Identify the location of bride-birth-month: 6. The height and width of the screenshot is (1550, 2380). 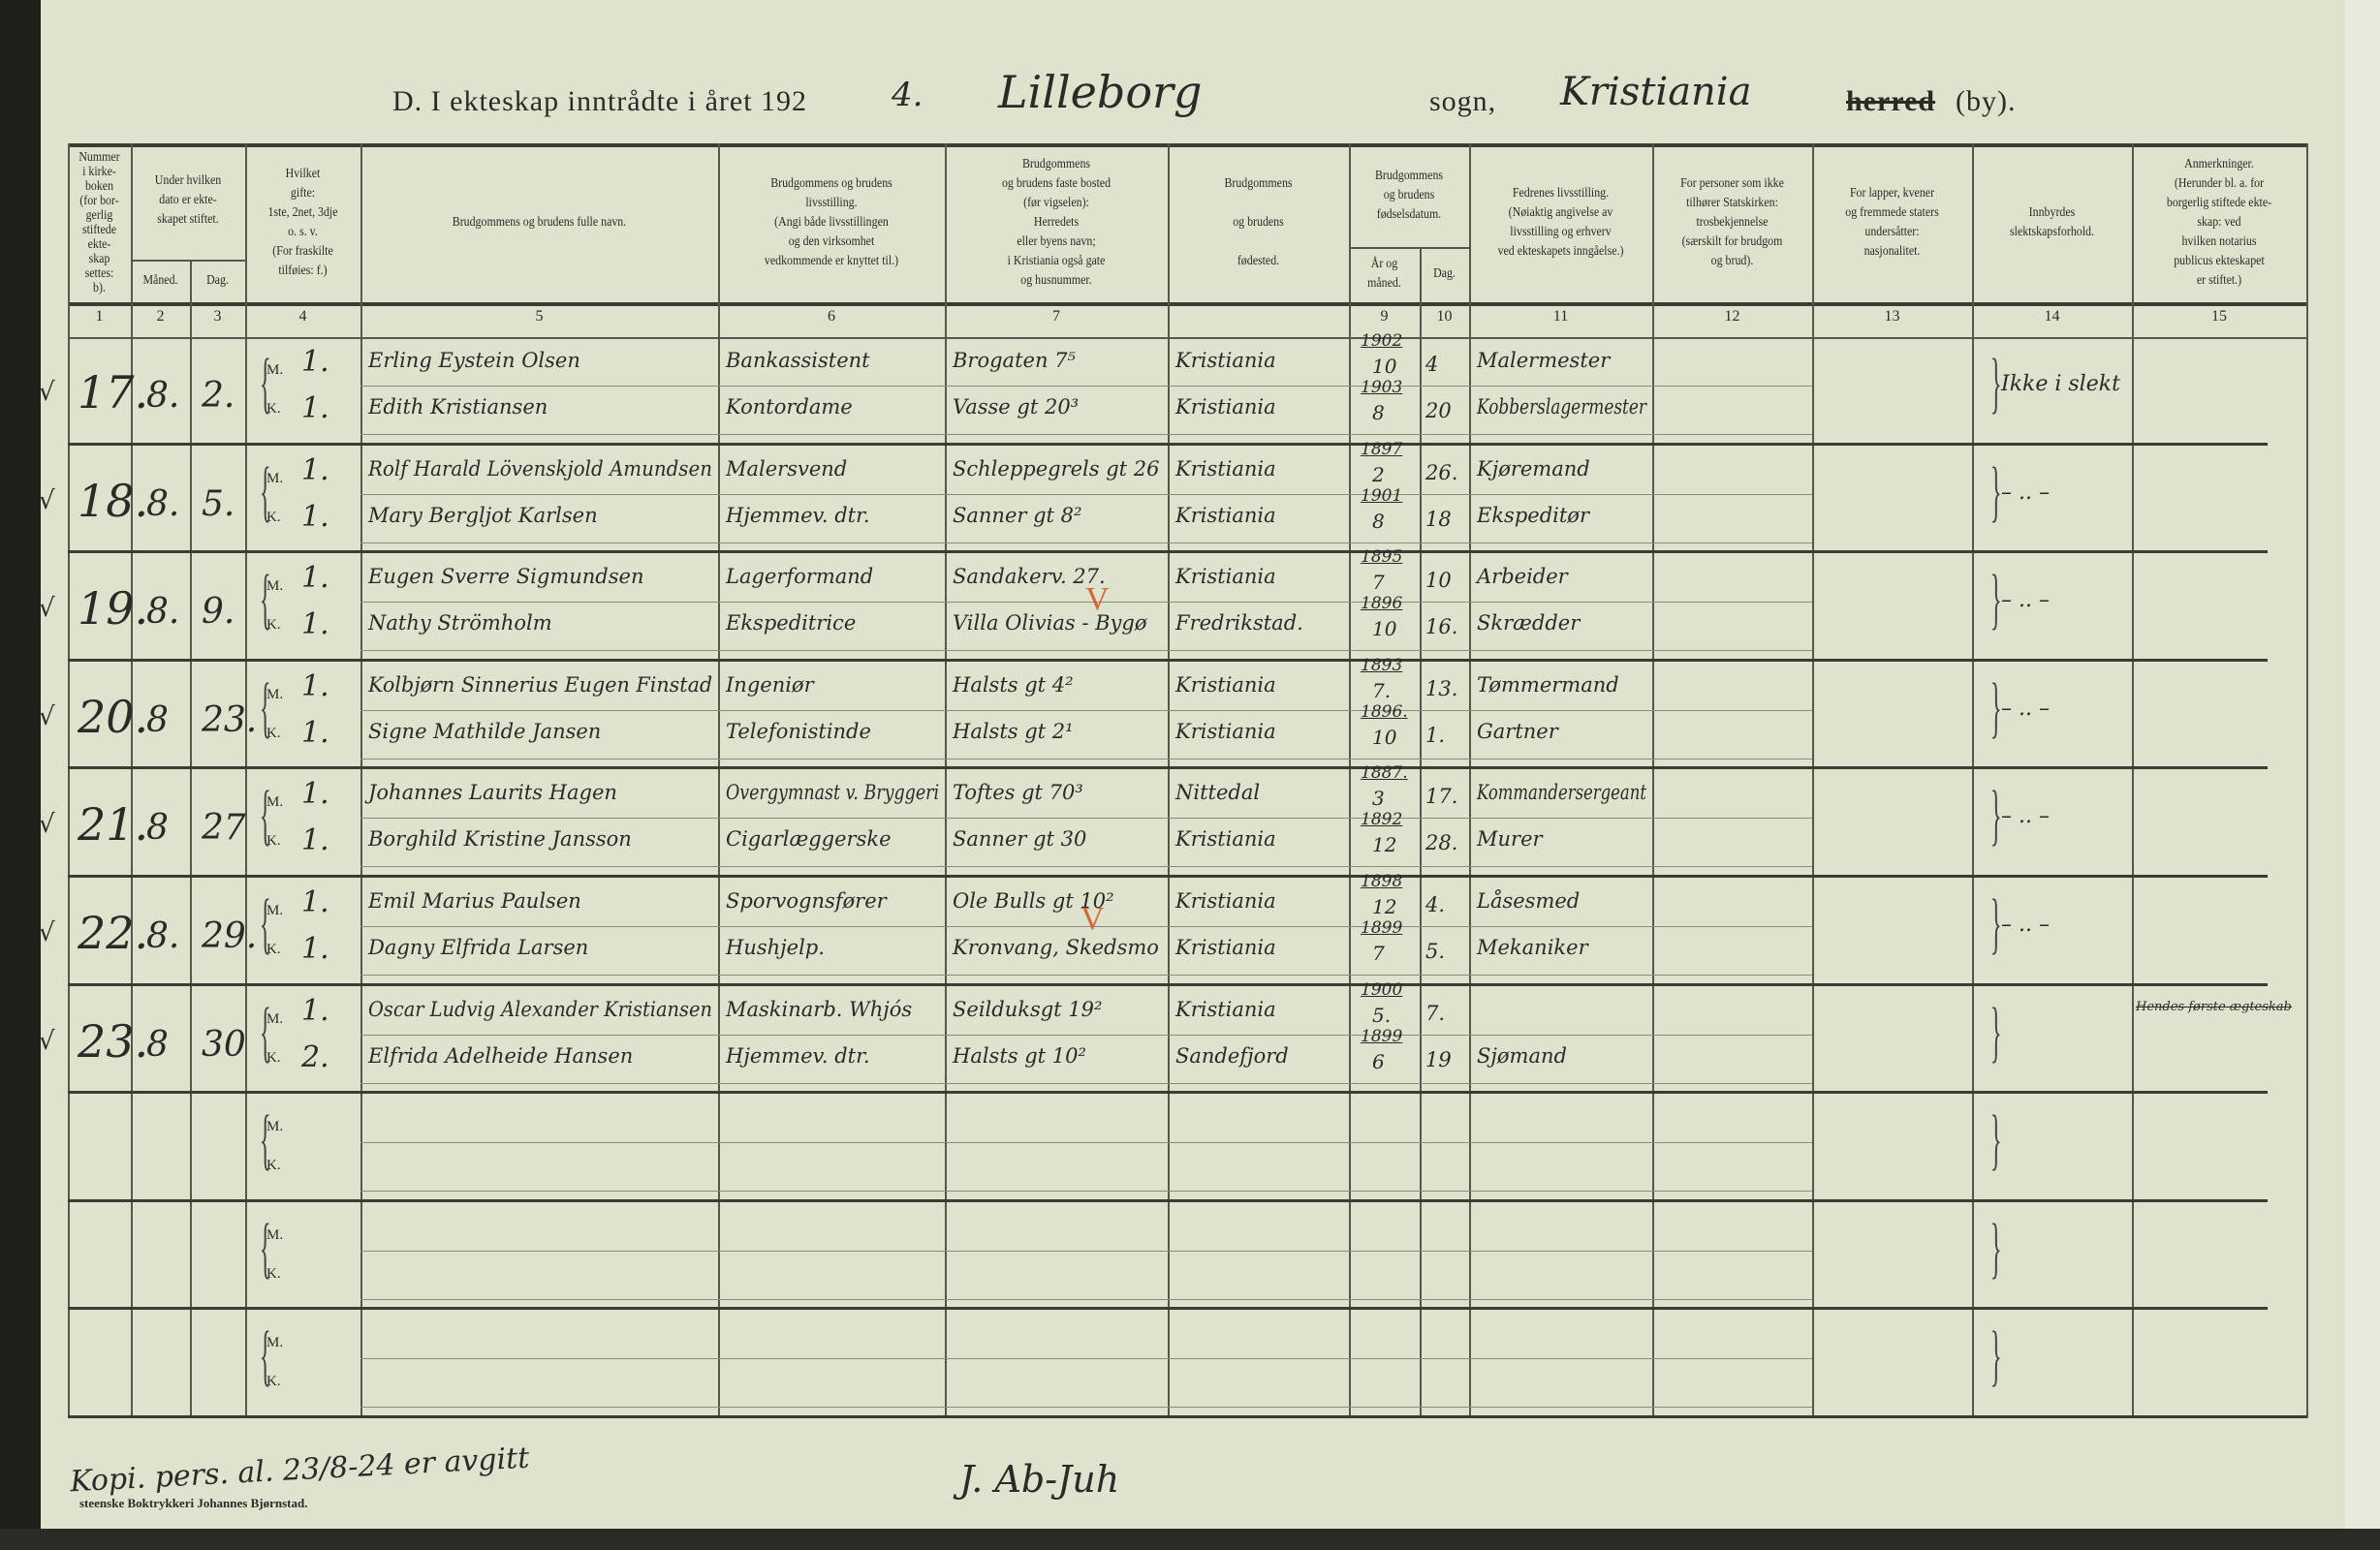
(1378, 1061).